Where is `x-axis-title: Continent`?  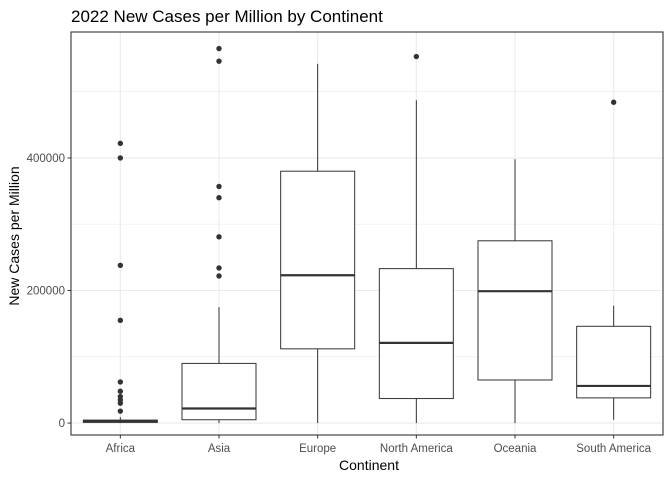
x-axis-title: Continent is located at coordinates (369, 465).